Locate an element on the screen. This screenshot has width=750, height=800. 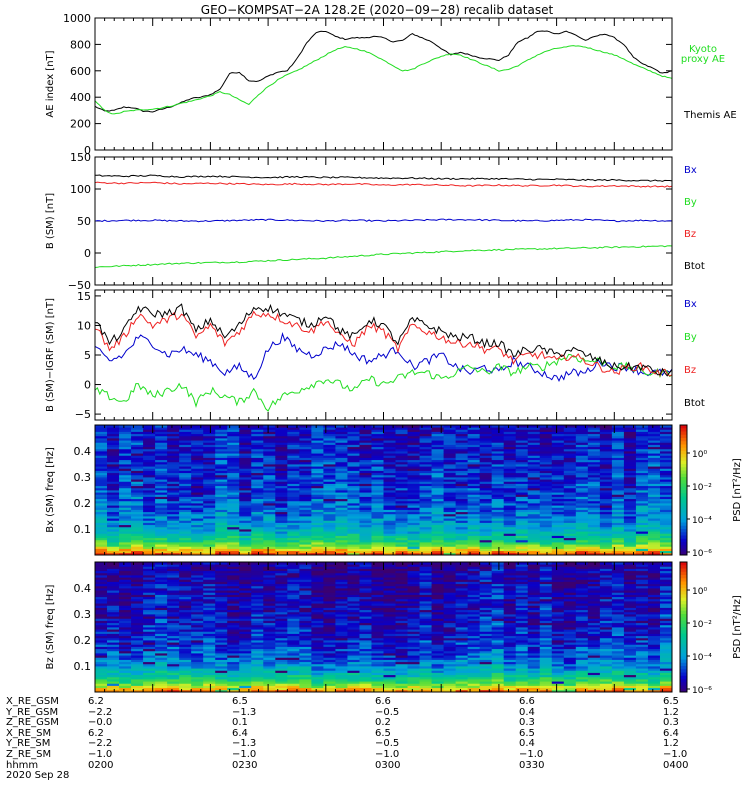
series-line-bz is located at coordinates (383, 184).